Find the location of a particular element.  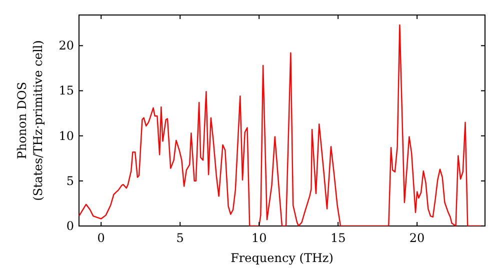

y-tick-label: 5 is located at coordinates (70, 181).